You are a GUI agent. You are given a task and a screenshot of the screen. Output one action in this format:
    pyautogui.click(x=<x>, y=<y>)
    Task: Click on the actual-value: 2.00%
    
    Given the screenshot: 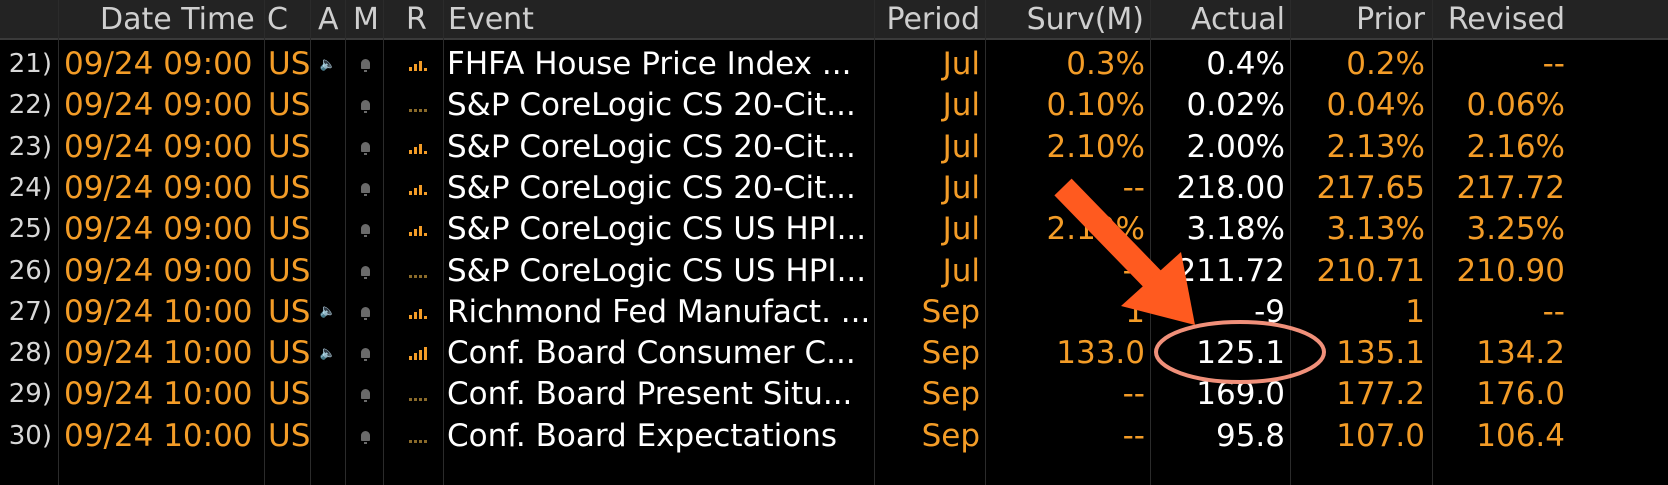 What is the action you would take?
    pyautogui.click(x=1235, y=146)
    